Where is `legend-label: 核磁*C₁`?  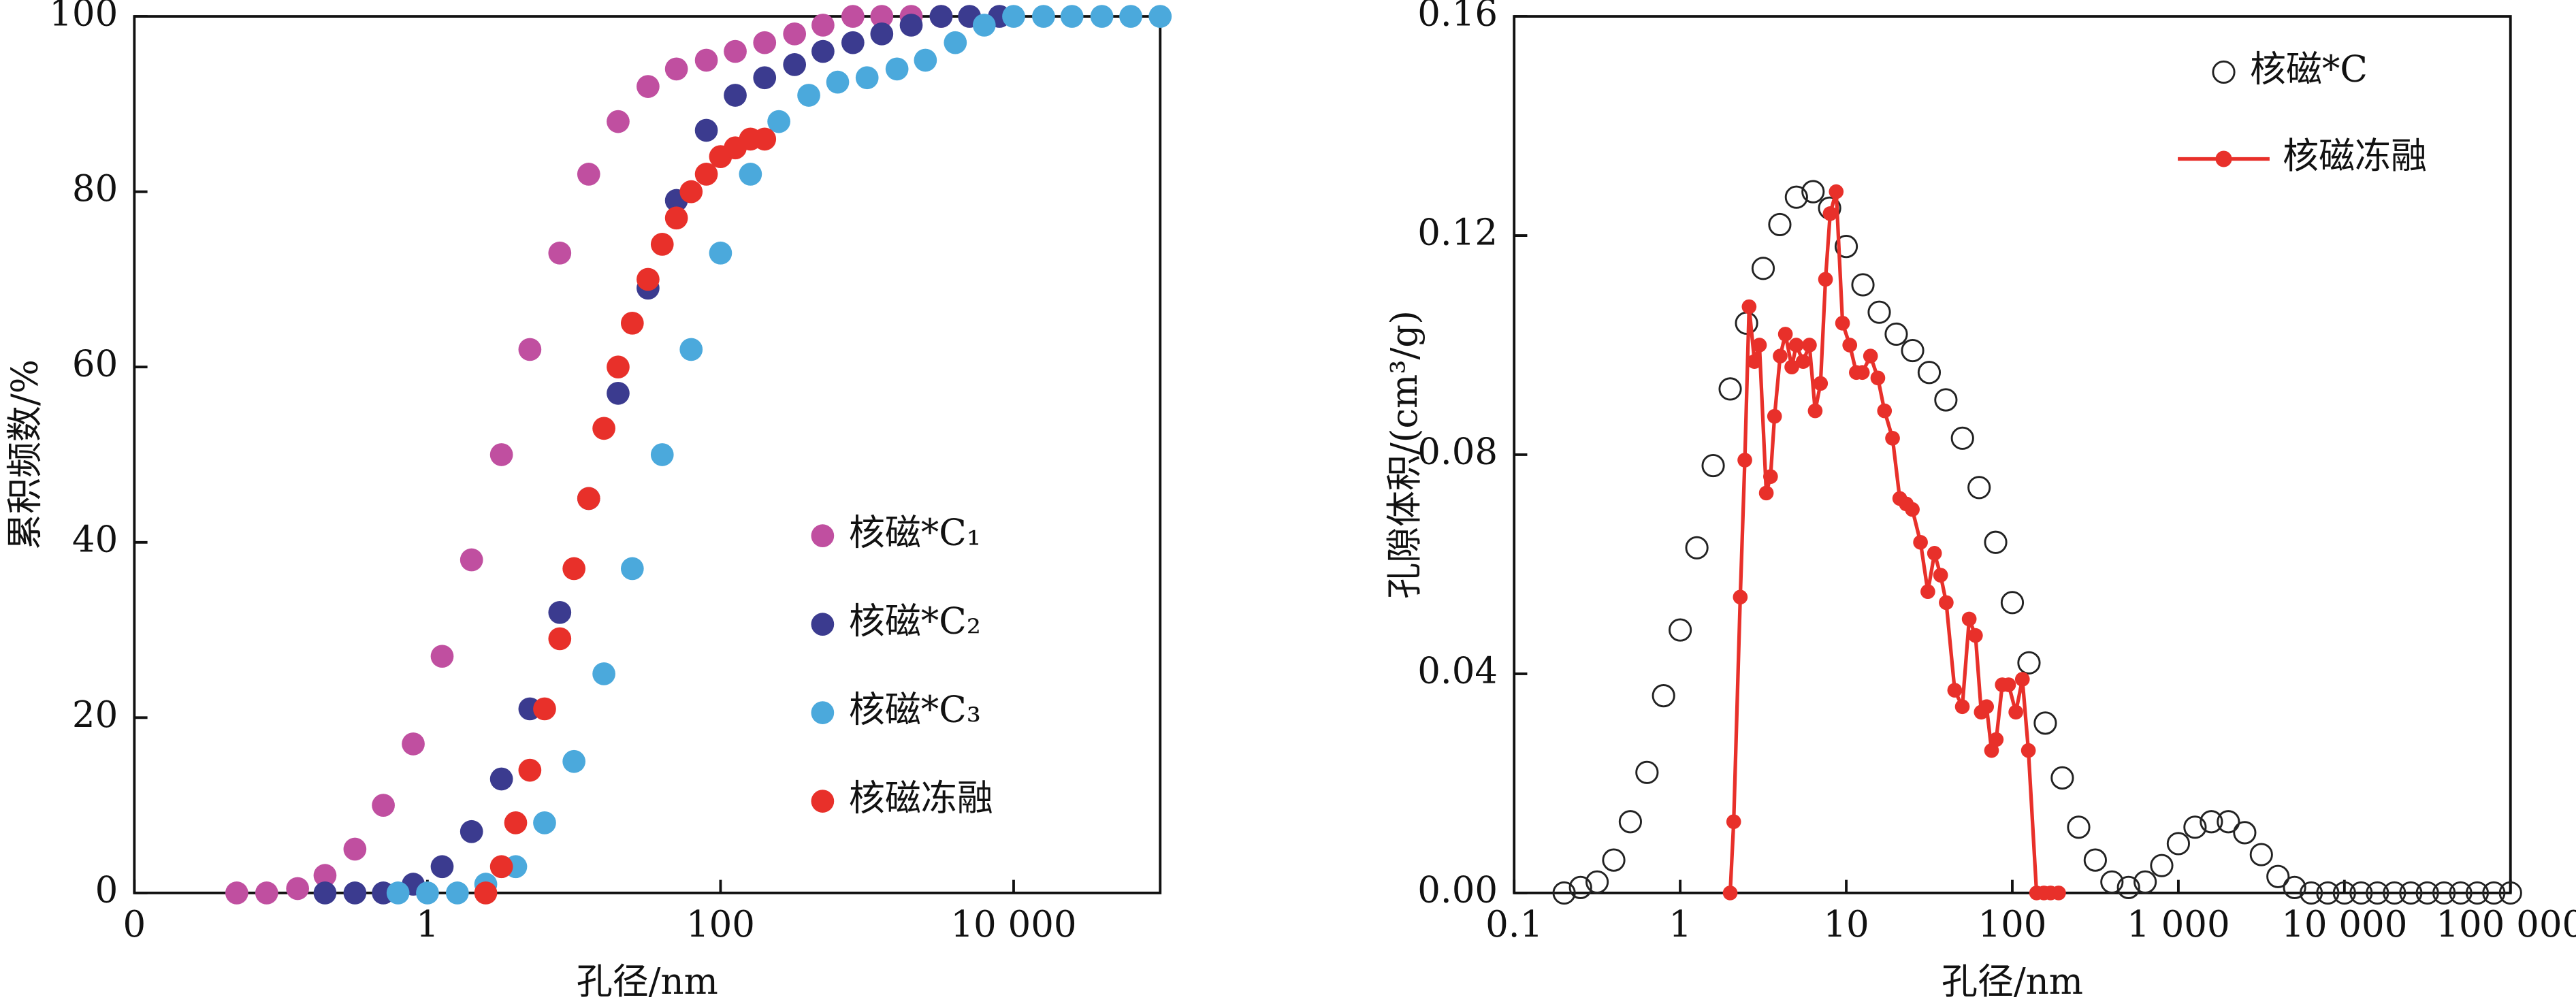
legend-label: 核磁*C₁ is located at coordinates (915, 533).